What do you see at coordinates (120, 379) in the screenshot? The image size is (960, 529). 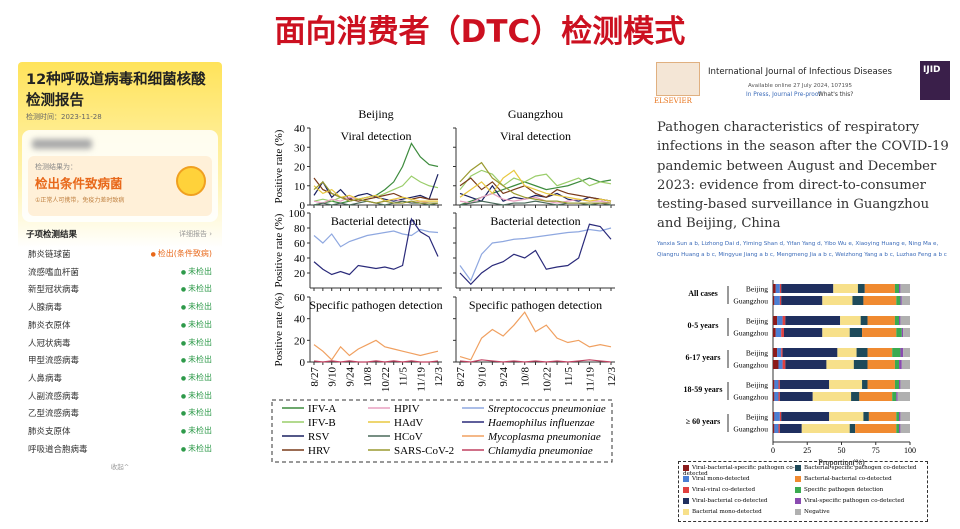 I see `item-row: 人鼻病毒 未检出` at bounding box center [120, 379].